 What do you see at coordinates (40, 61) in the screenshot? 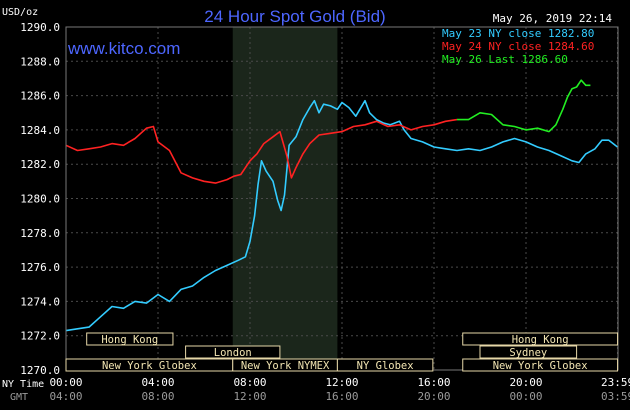
I see `y-tick-label: 1288.0` at bounding box center [40, 61].